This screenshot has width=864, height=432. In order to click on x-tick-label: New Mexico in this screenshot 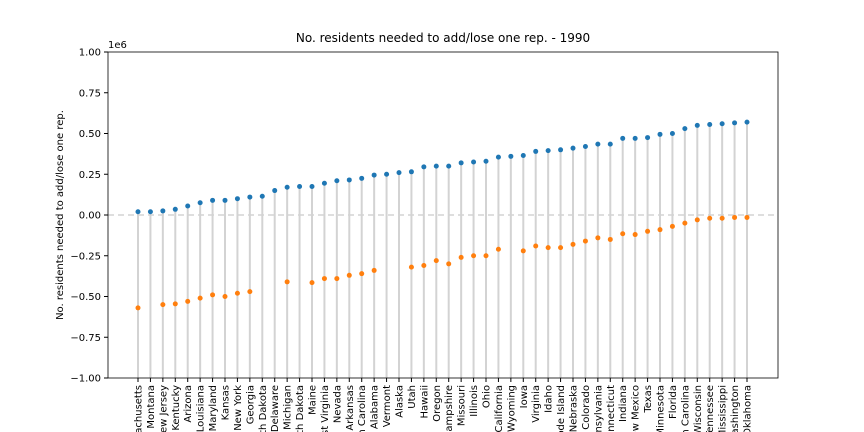, I will do `click(636, 408)`.